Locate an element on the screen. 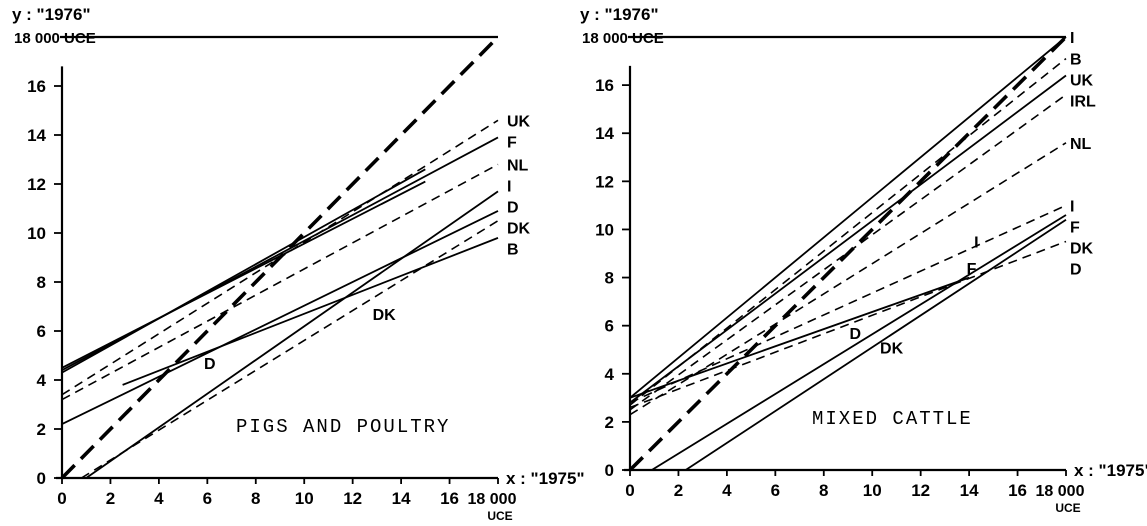  chart-title: PIGS AND POULTRY is located at coordinates (343, 427).